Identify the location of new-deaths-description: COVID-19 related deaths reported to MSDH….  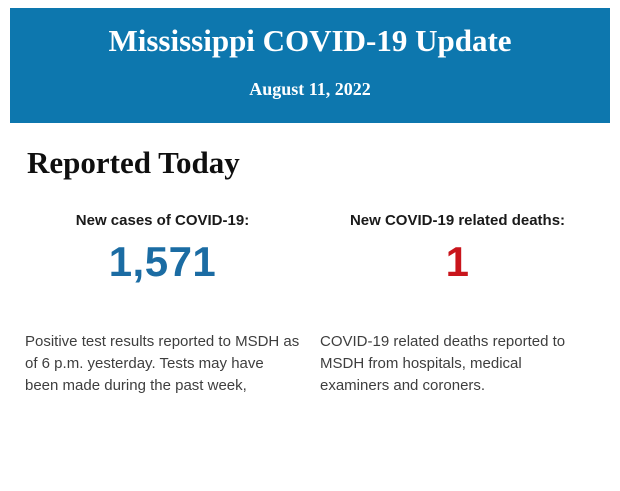
(443, 364).